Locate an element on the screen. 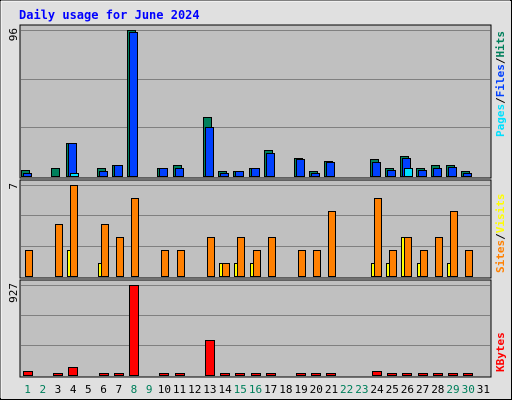  legend-entry: / is located at coordinates (500, 100).